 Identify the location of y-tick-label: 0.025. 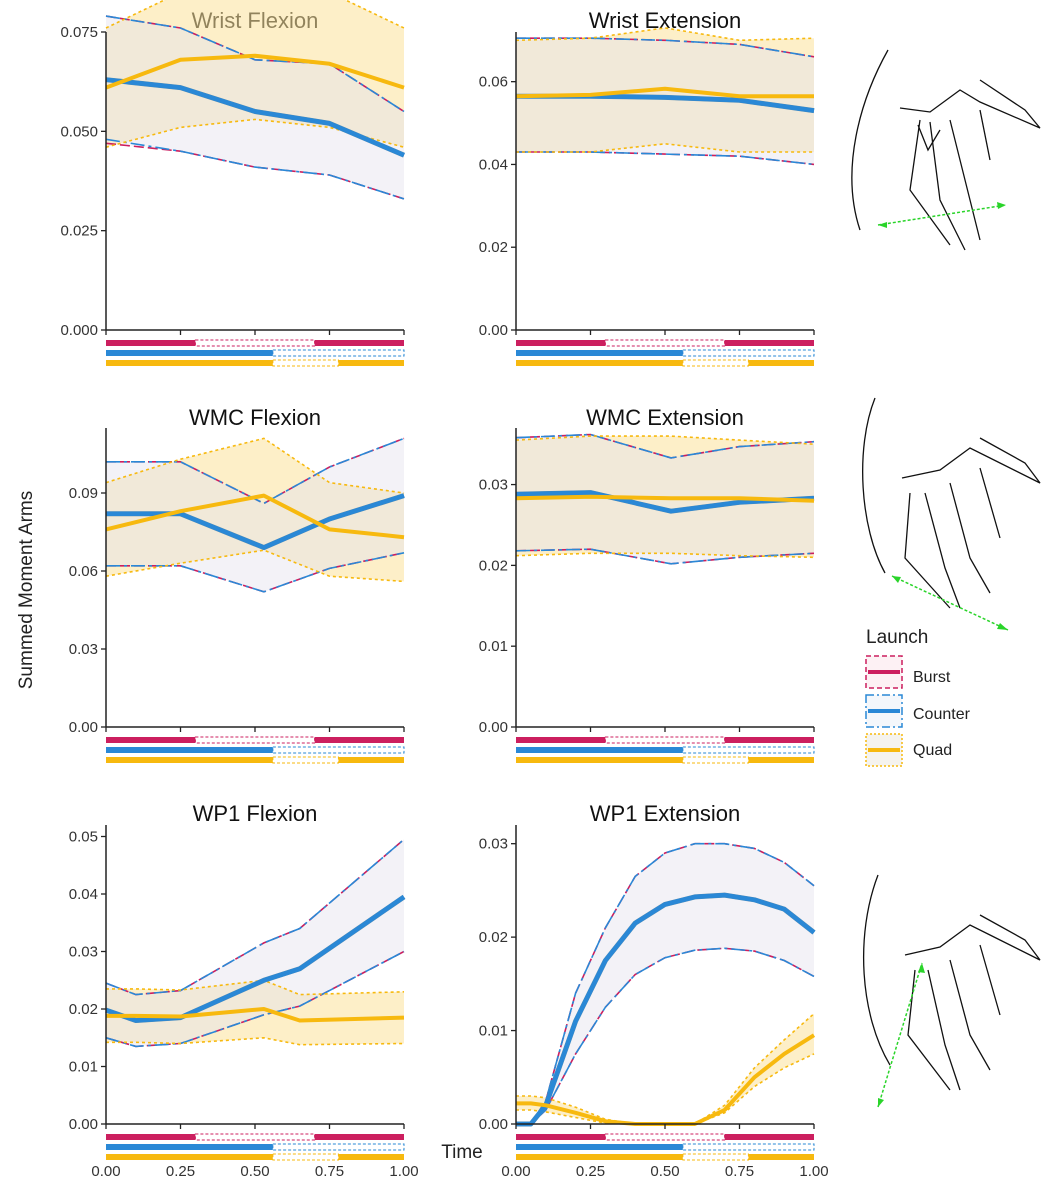
(79, 231).